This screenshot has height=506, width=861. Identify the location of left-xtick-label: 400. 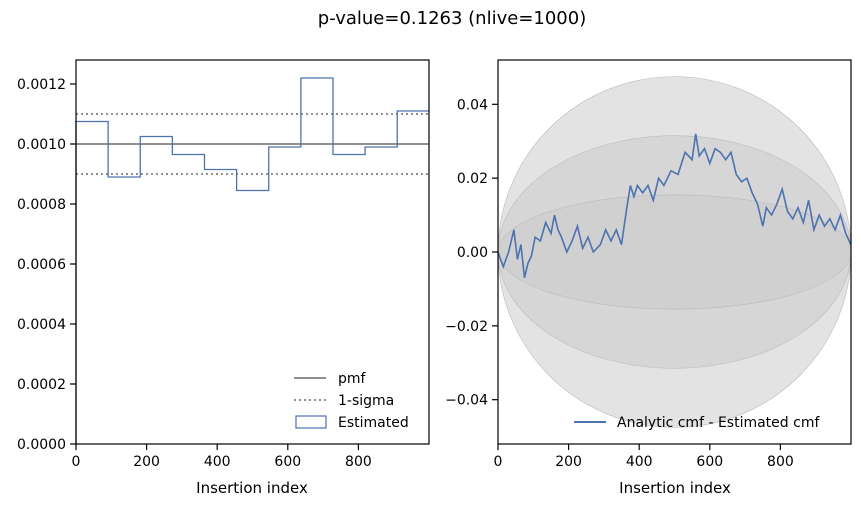
(217, 462).